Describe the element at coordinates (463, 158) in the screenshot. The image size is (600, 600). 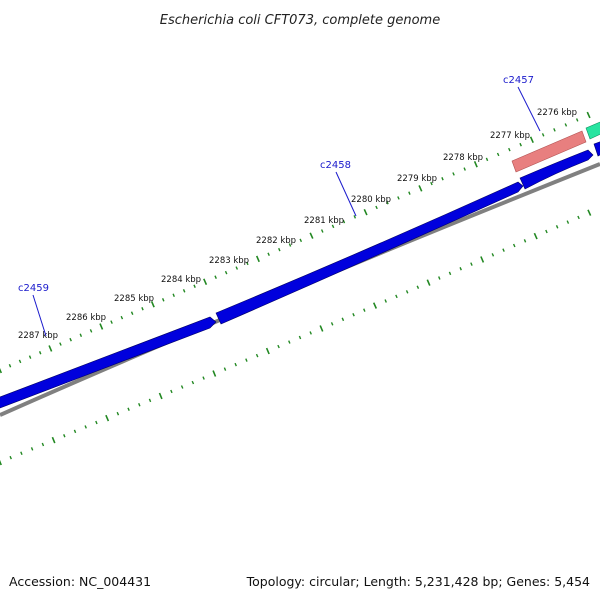
I see `tick-label: 2278 kbp` at that location.